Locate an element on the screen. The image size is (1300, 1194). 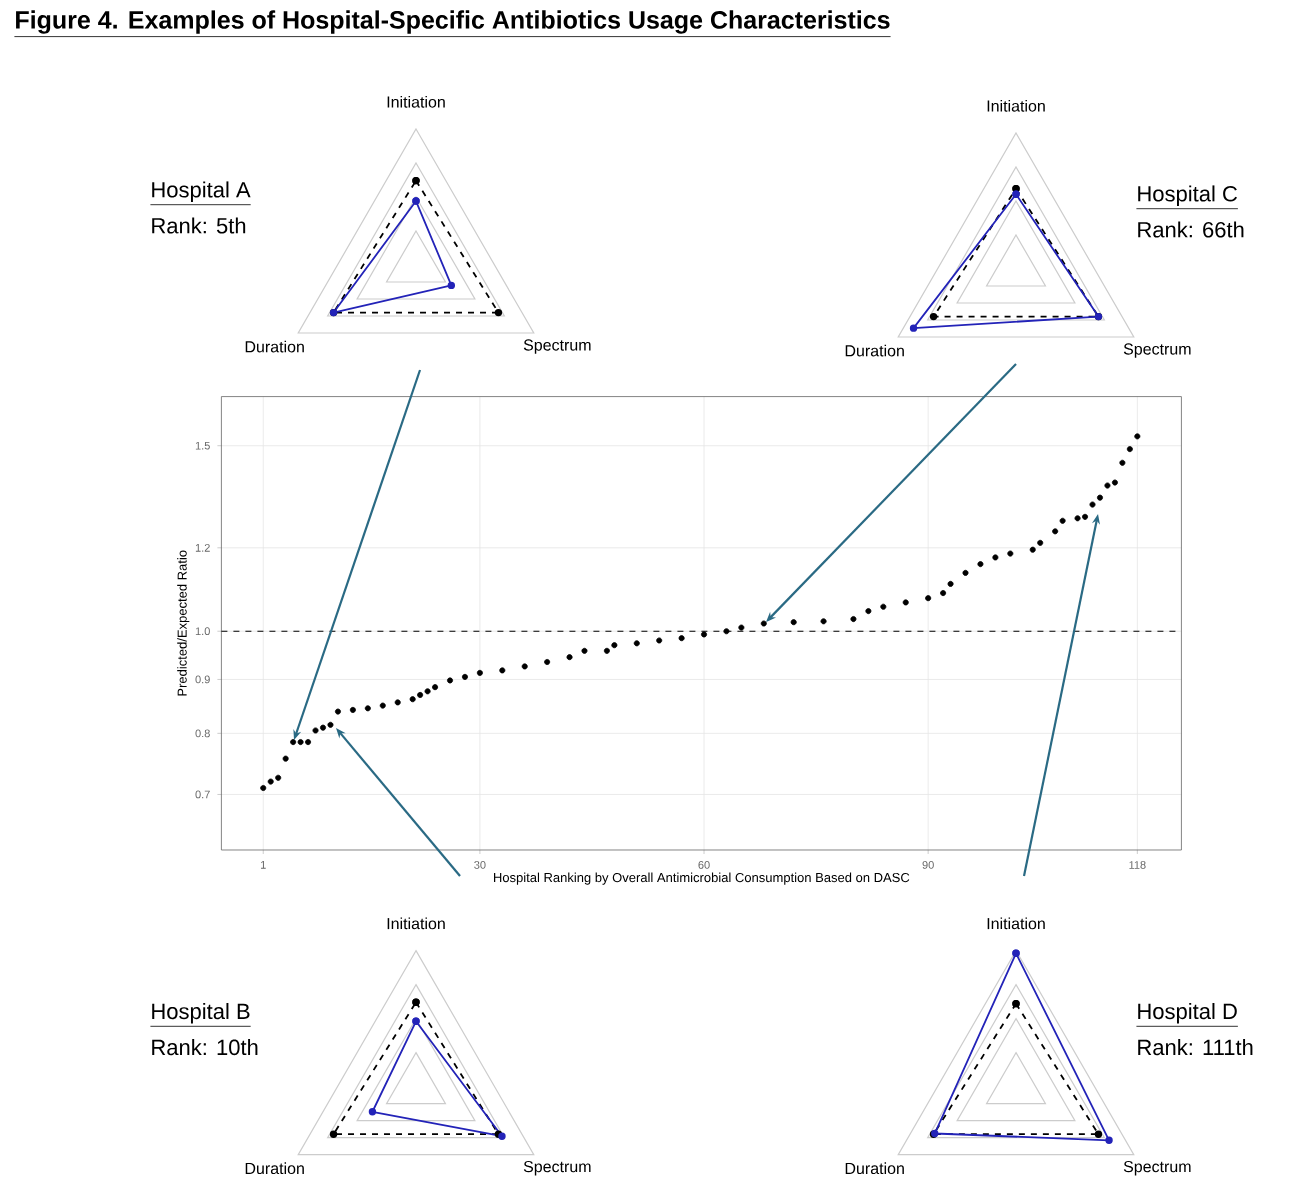
text: Hospital D is located at coordinates (1187, 1013).